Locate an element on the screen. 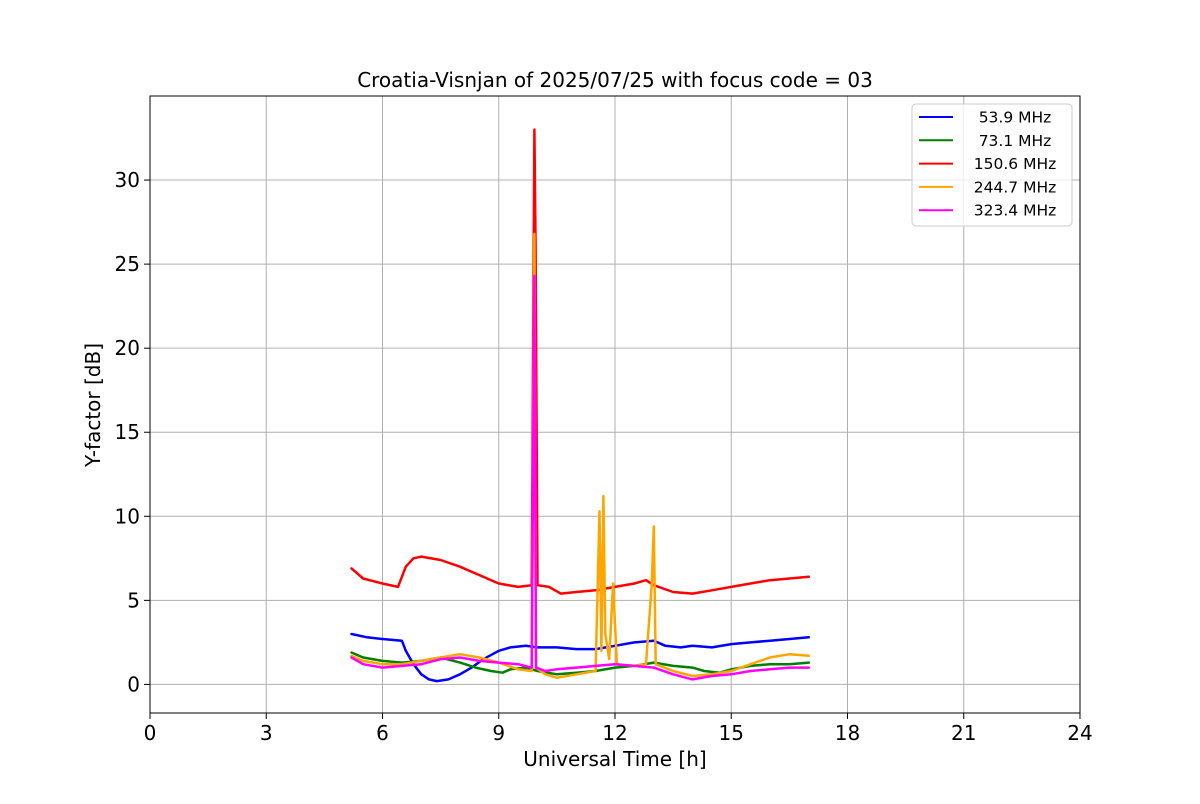  x-tick-label: 15 is located at coordinates (731, 733).